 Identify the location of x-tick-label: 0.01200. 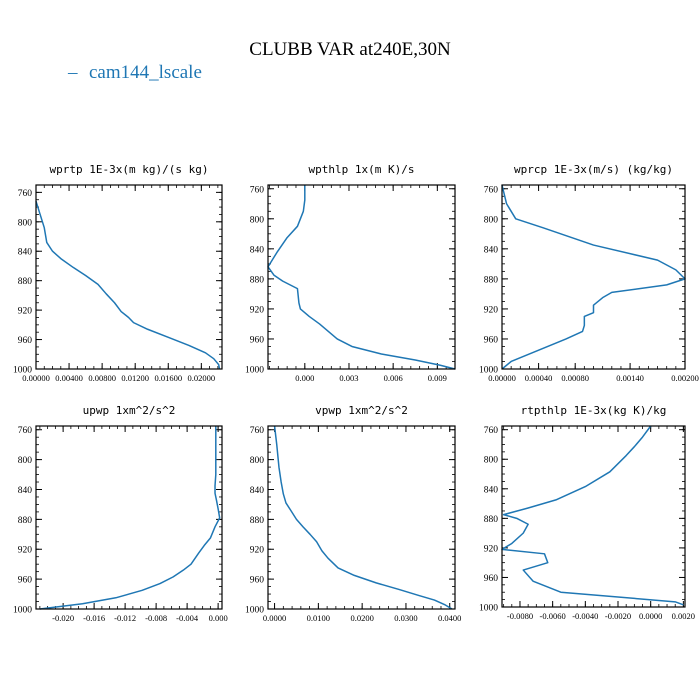
(135, 378).